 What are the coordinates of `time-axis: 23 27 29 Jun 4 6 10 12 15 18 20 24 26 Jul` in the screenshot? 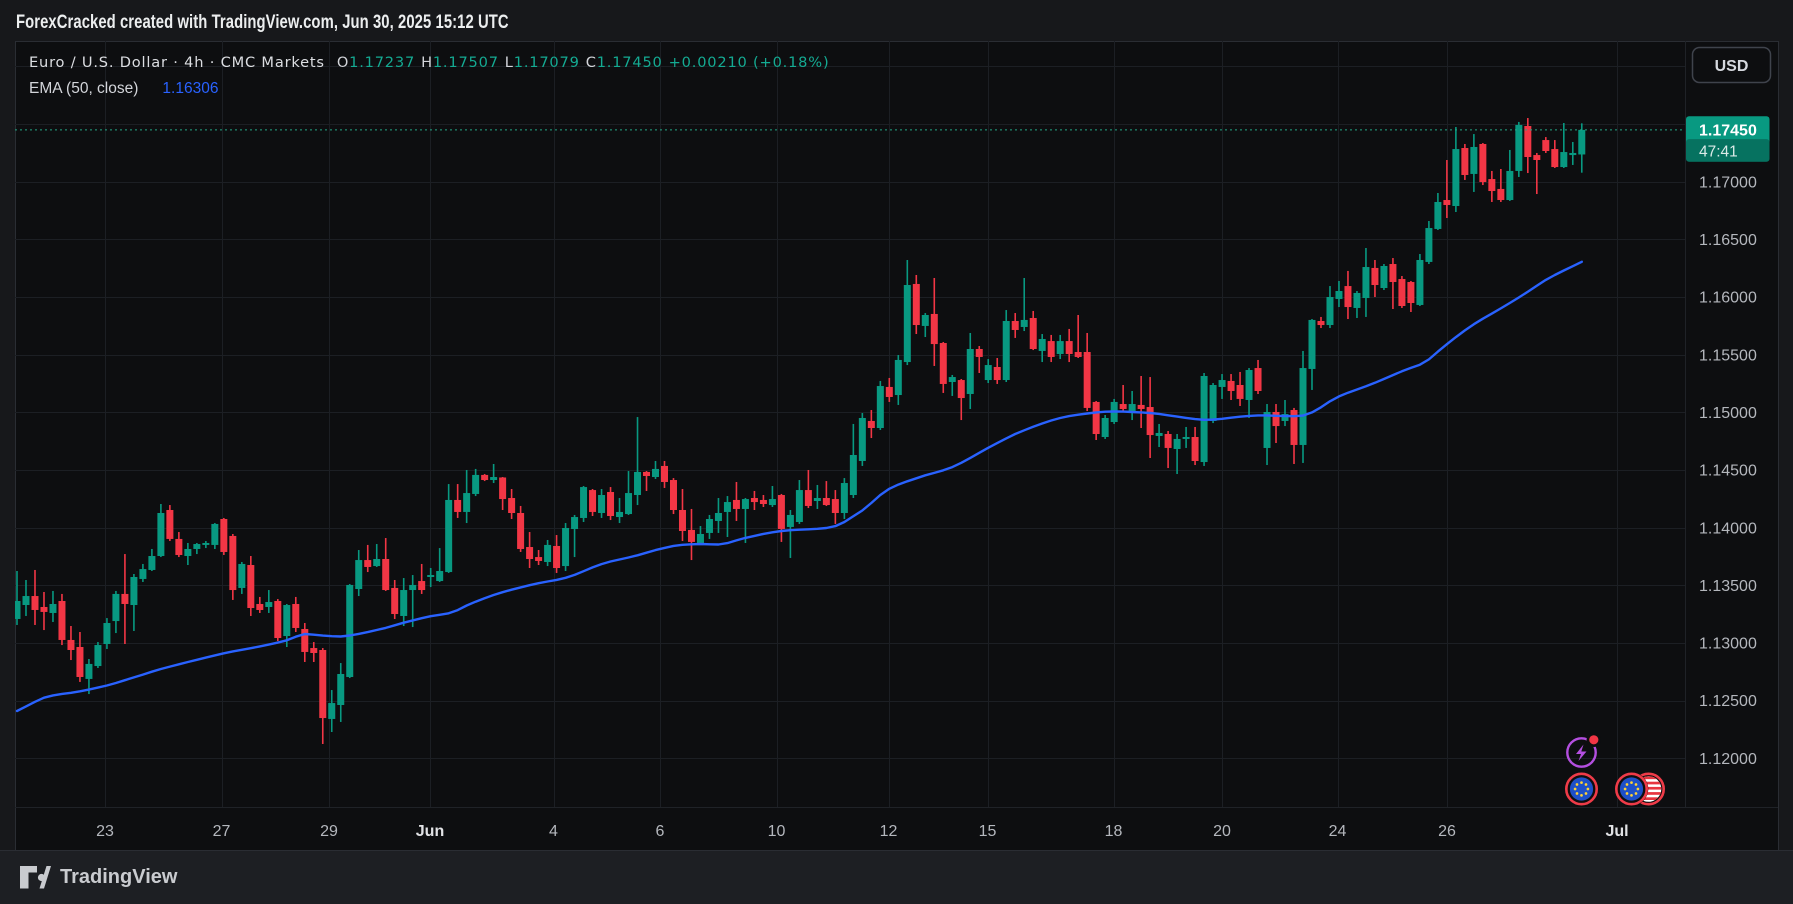 It's located at (862, 831).